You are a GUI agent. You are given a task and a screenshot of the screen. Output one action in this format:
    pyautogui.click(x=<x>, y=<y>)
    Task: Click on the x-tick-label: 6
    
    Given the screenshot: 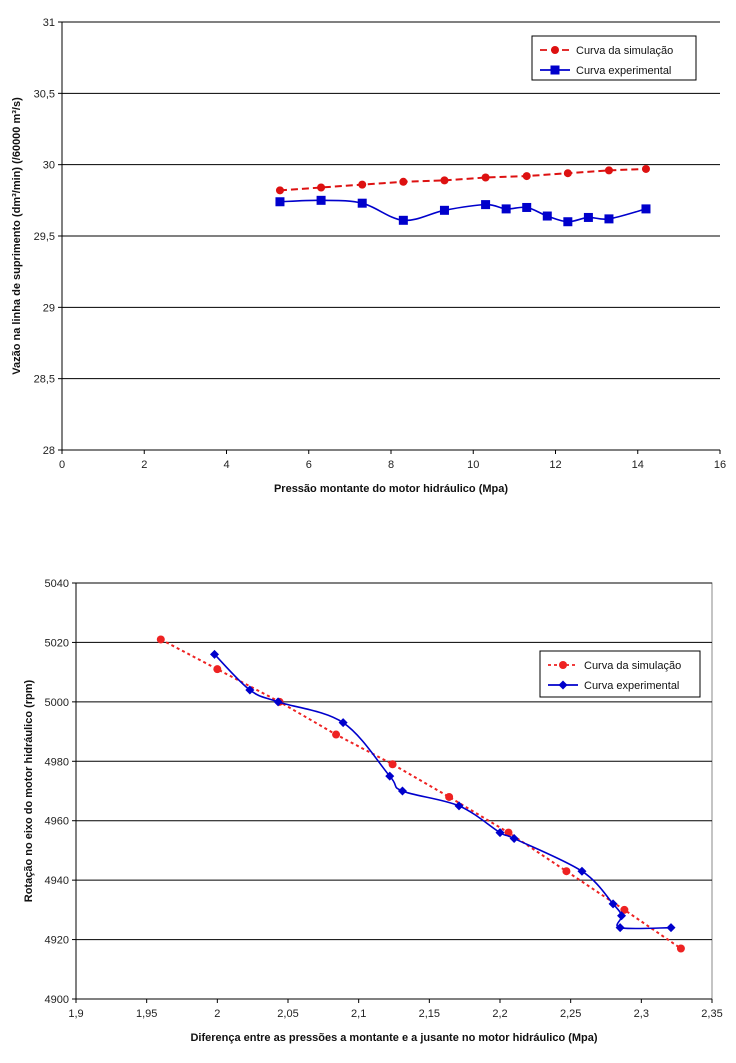 What is the action you would take?
    pyautogui.click(x=309, y=465)
    